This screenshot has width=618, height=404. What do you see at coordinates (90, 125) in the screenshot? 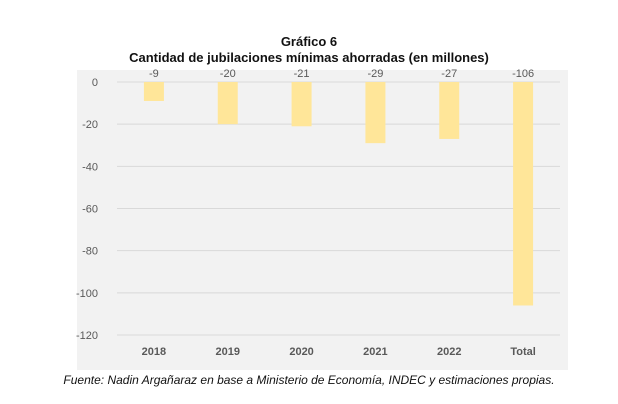
I see `y-tick-label: -20` at bounding box center [90, 125].